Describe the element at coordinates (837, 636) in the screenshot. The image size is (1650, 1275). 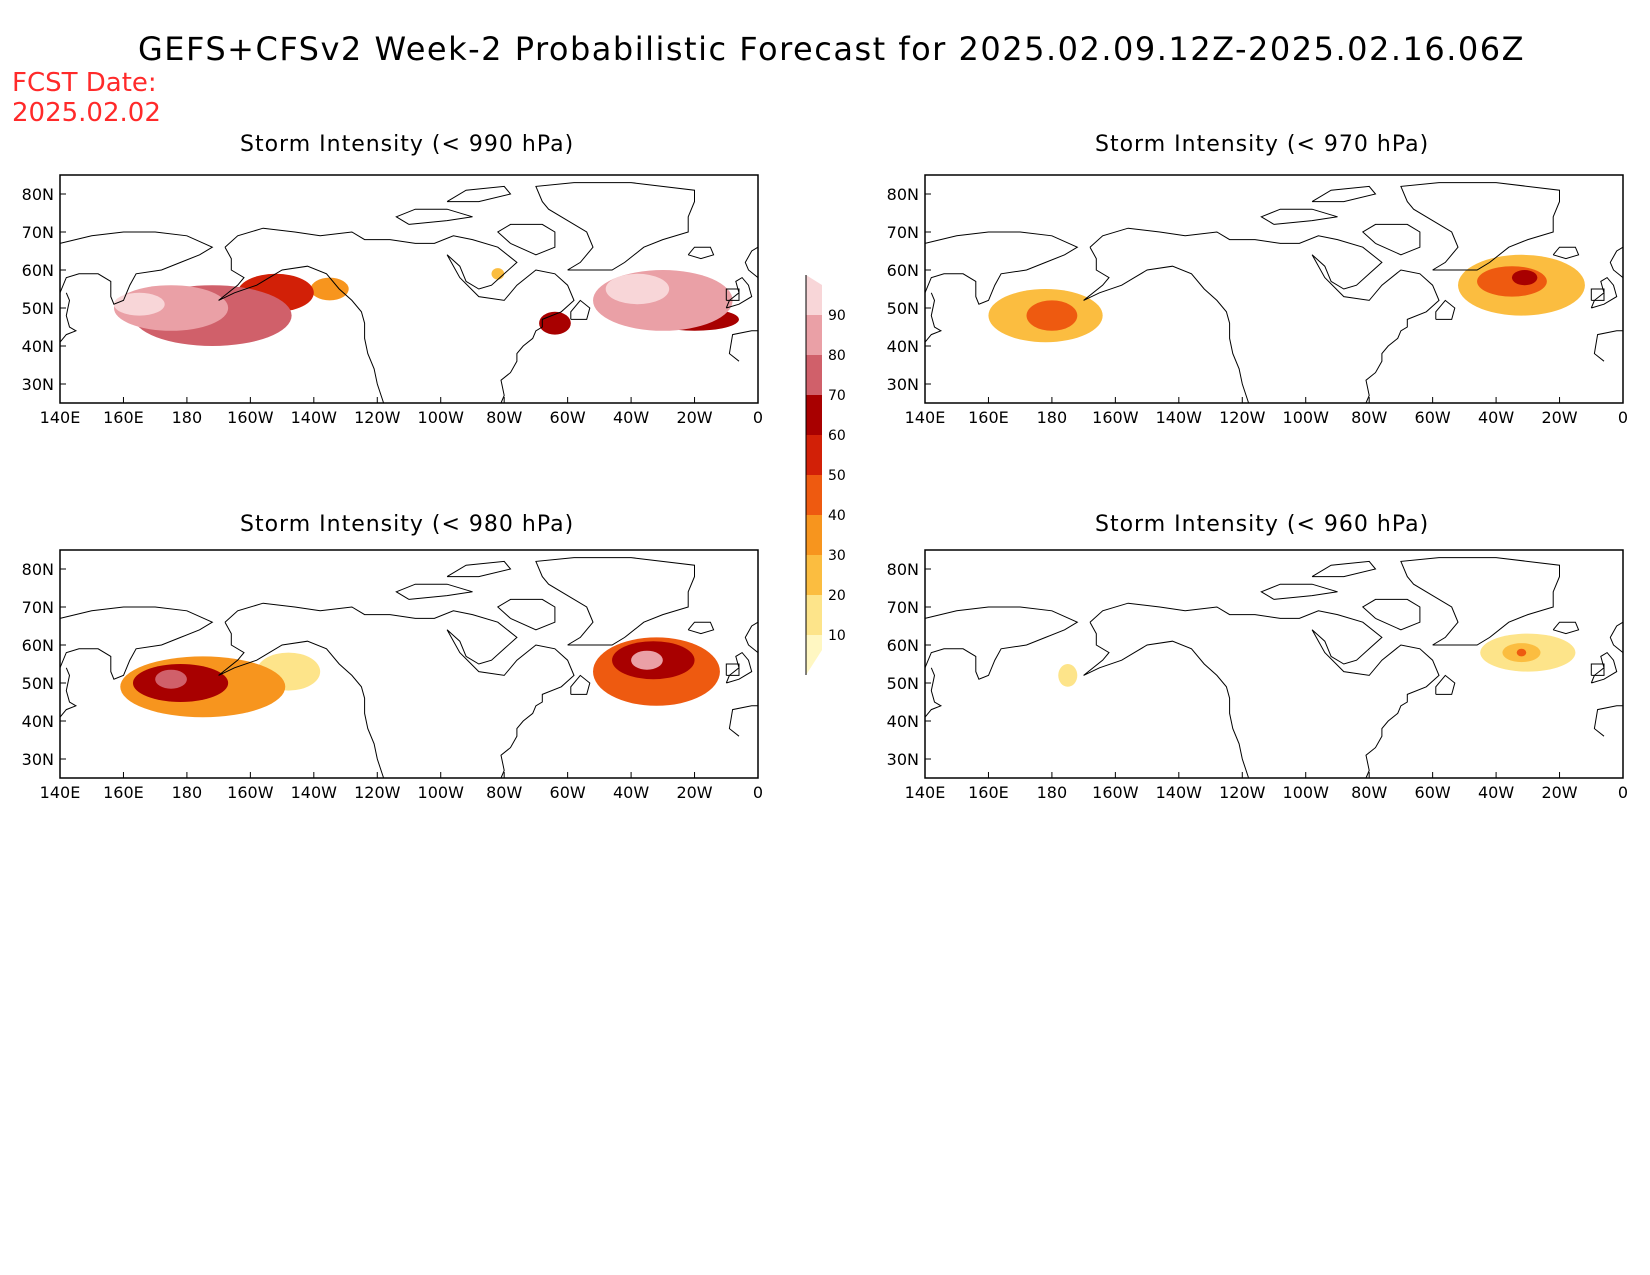
I see `colorbar-label: 10` at that location.